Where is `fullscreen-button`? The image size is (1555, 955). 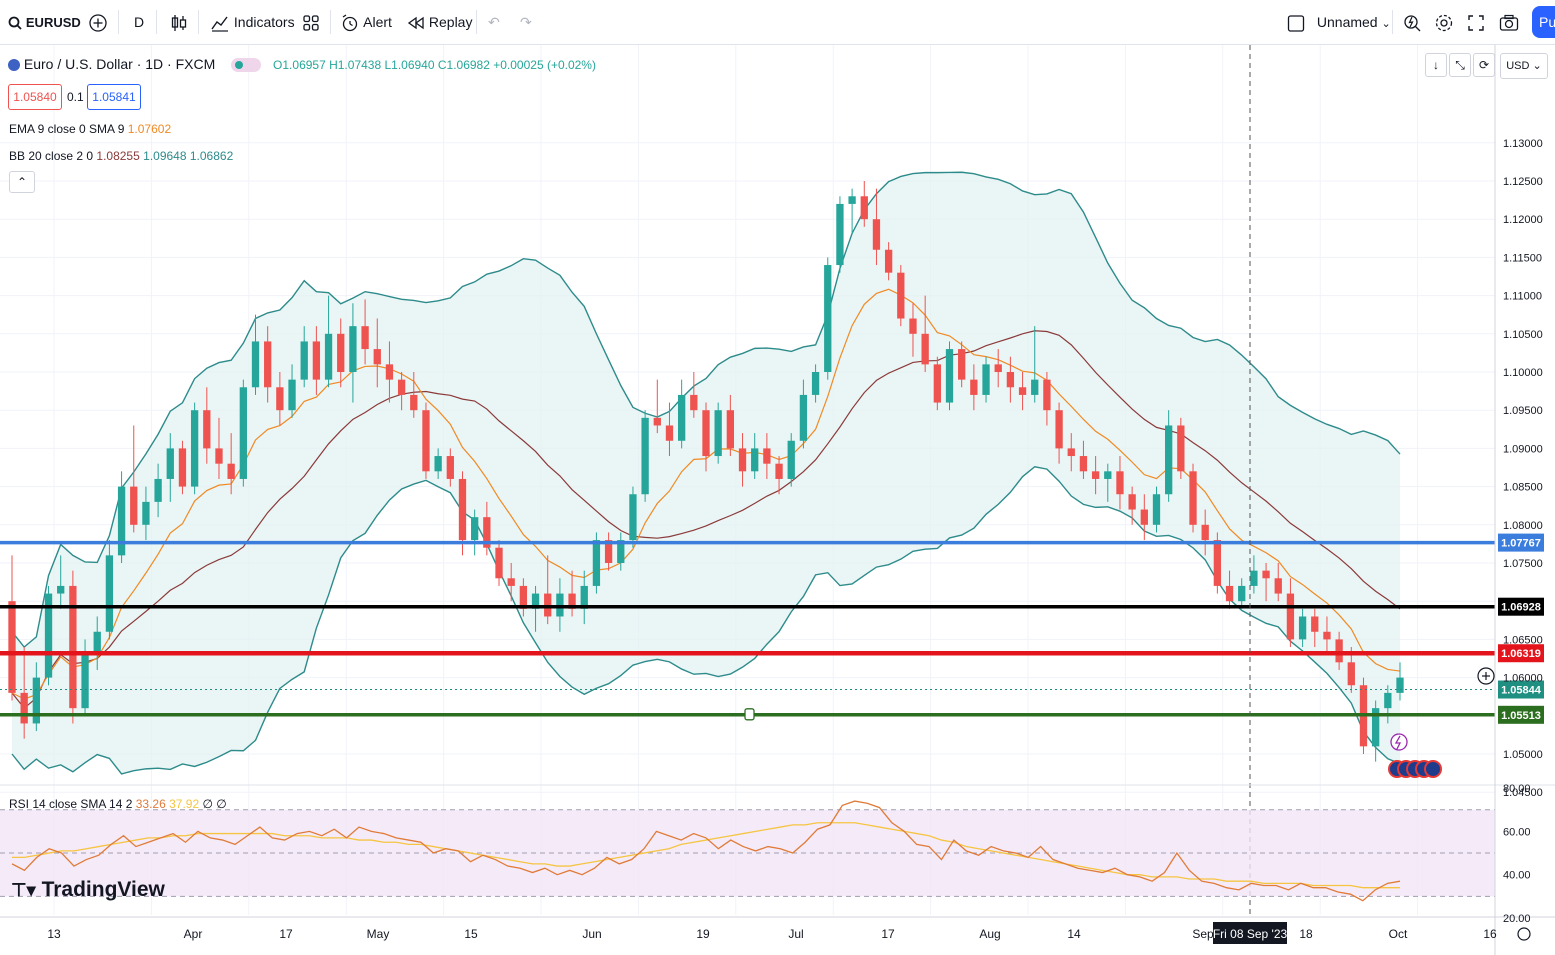
fullscreen-button is located at coordinates (1476, 22).